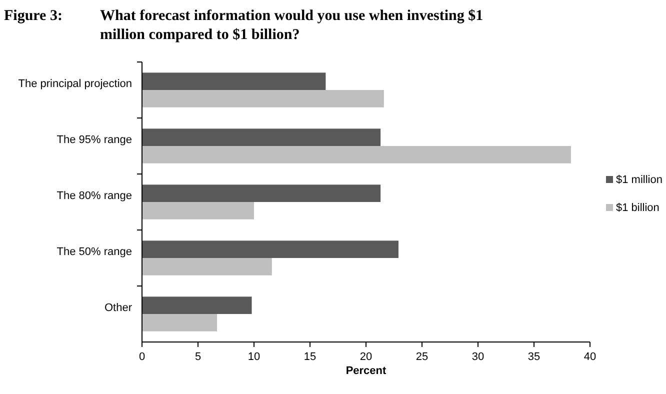 The height and width of the screenshot is (394, 666). I want to click on chart-title: What forecast information would you use when investing $1 million compared to $1 billion?, so click(292, 25).